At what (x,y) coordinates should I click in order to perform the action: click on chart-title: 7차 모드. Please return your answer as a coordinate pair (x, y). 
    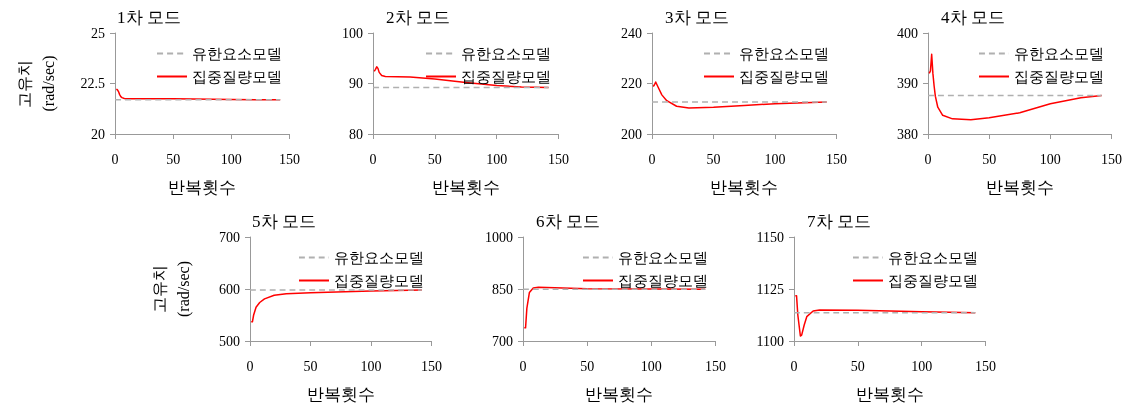
    Looking at the image, I should click on (839, 221).